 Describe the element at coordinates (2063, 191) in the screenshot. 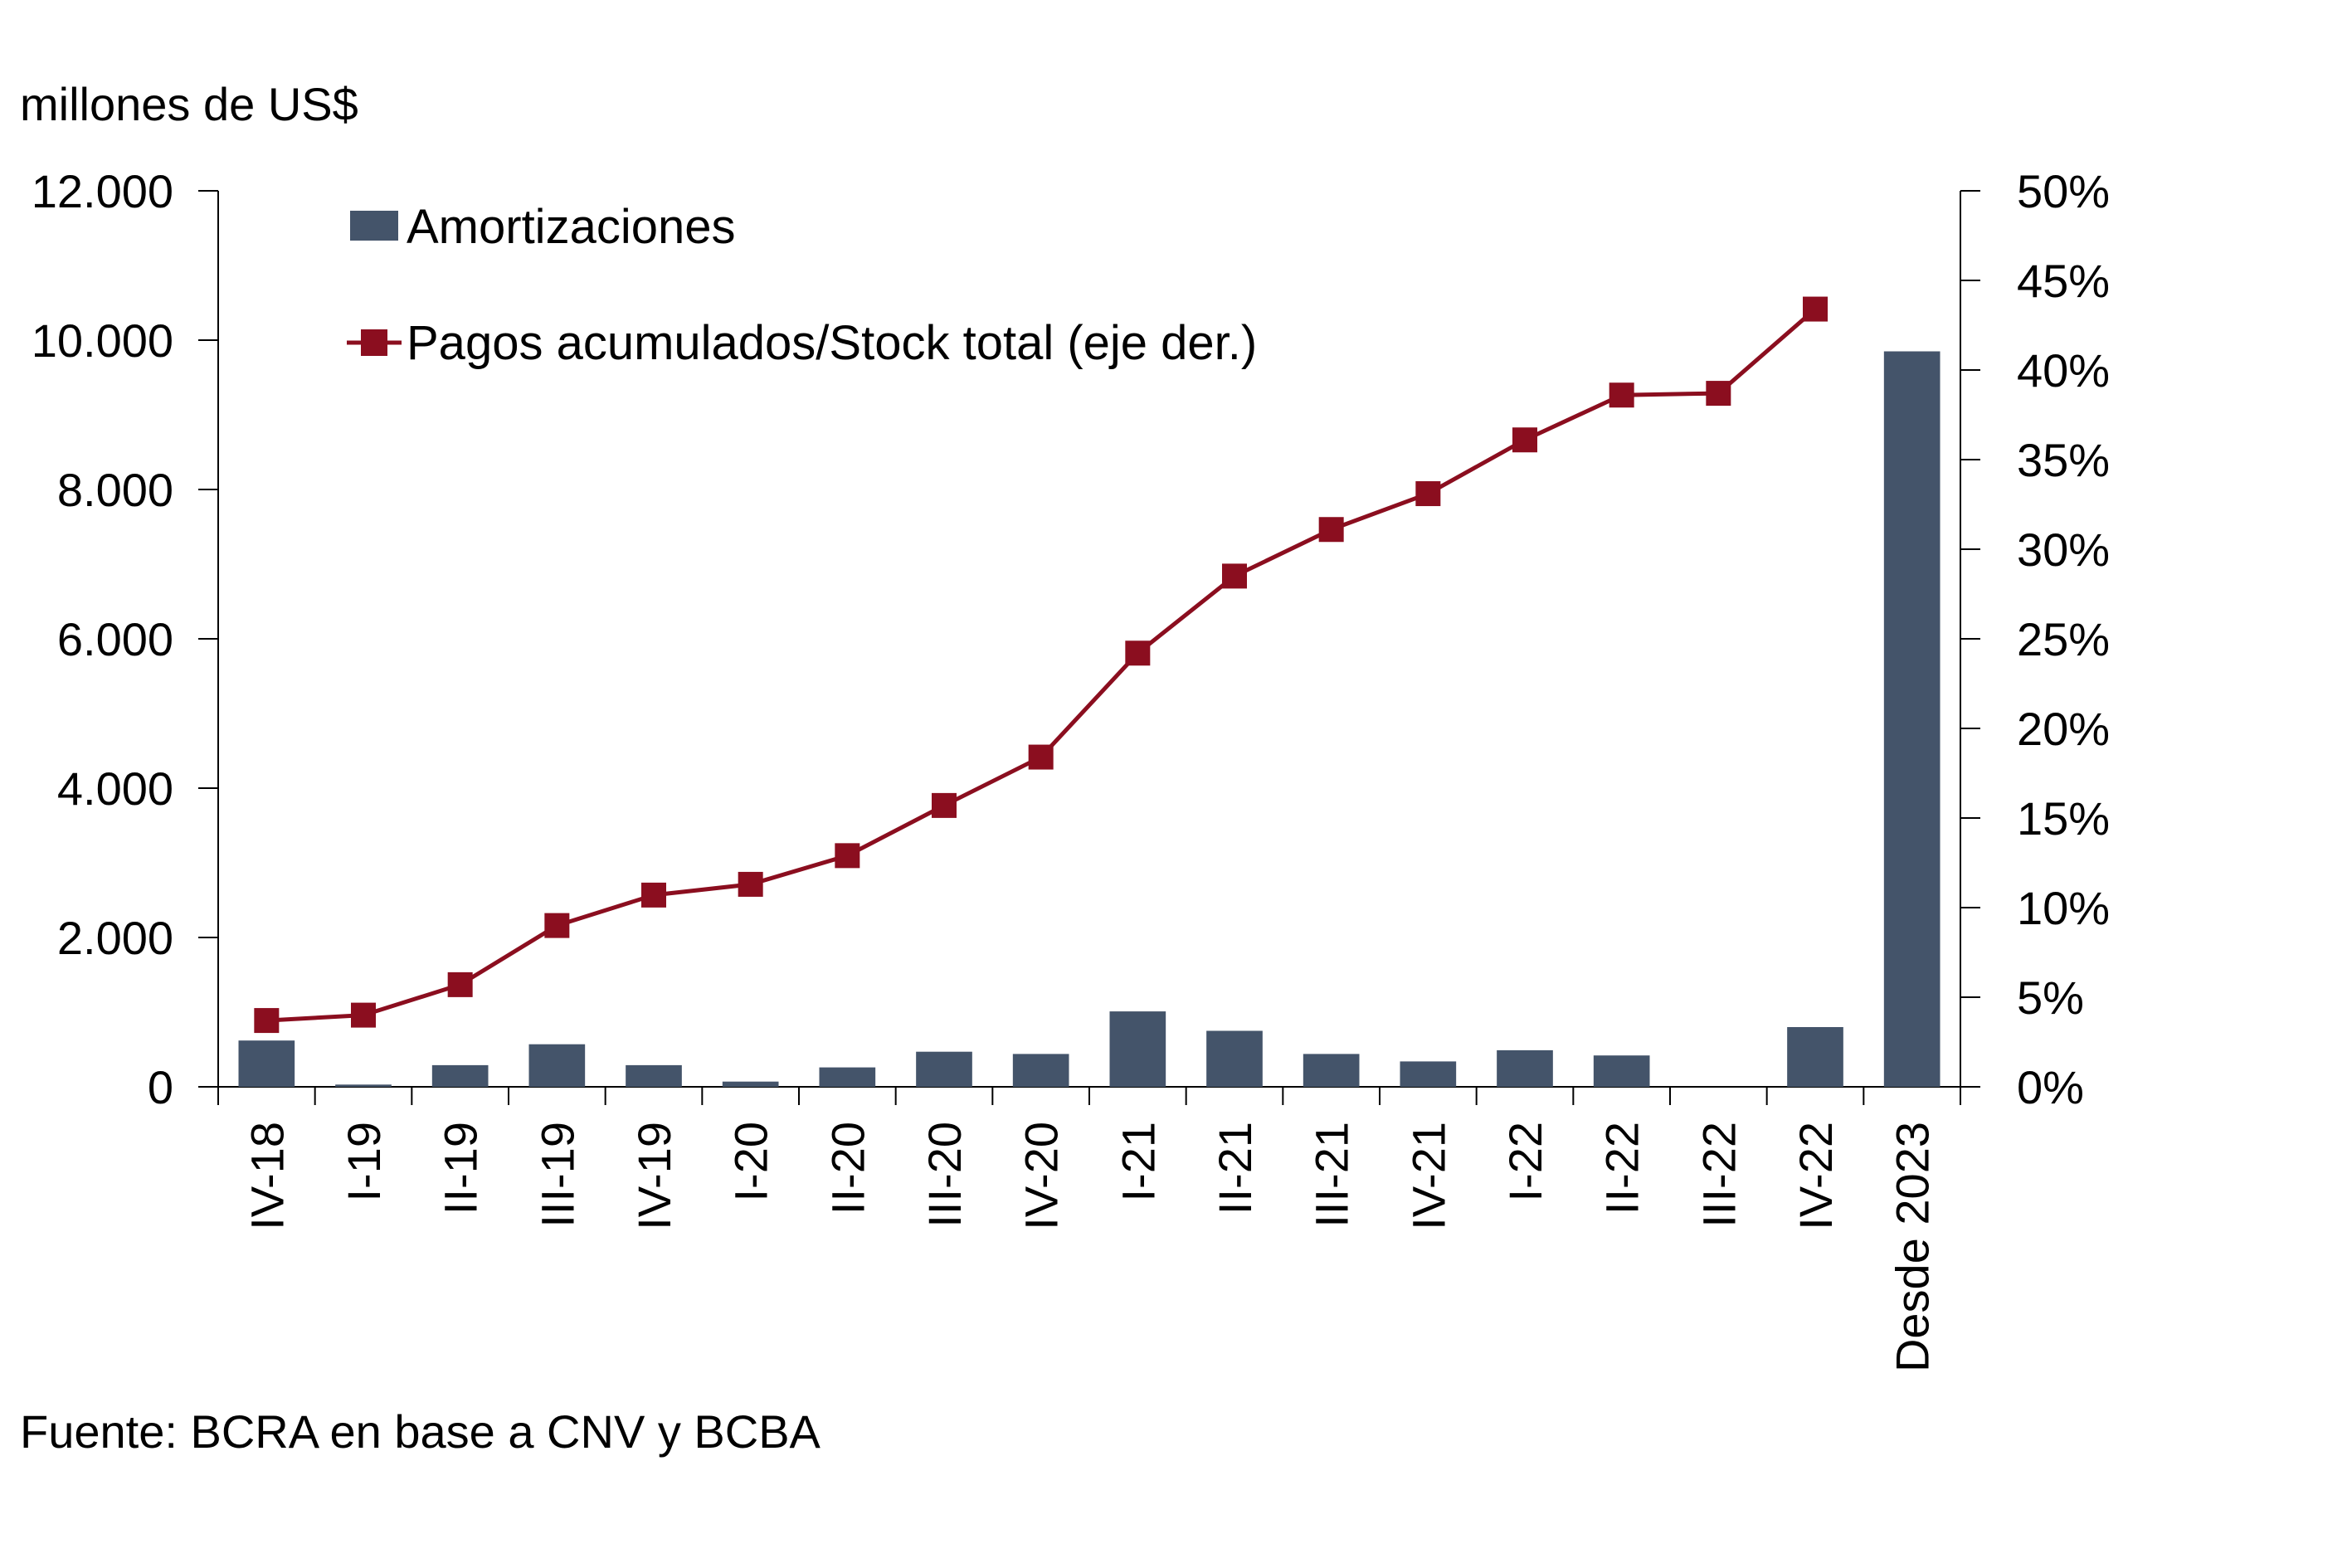

I see `right-axis-tick-label: 50%` at that location.